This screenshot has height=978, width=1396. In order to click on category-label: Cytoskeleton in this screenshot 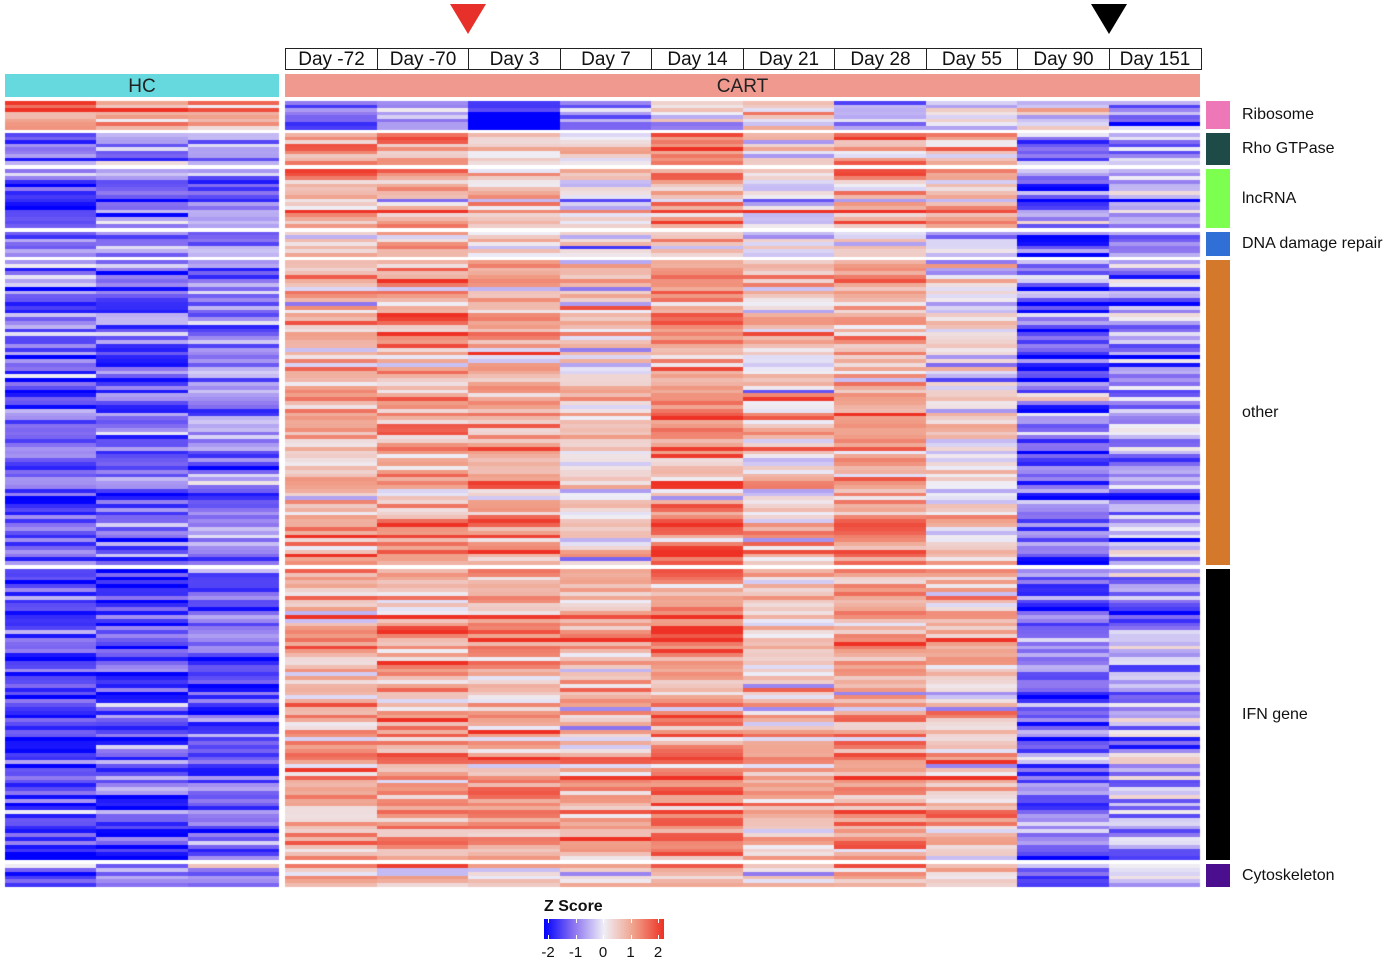, I will do `click(1288, 875)`.